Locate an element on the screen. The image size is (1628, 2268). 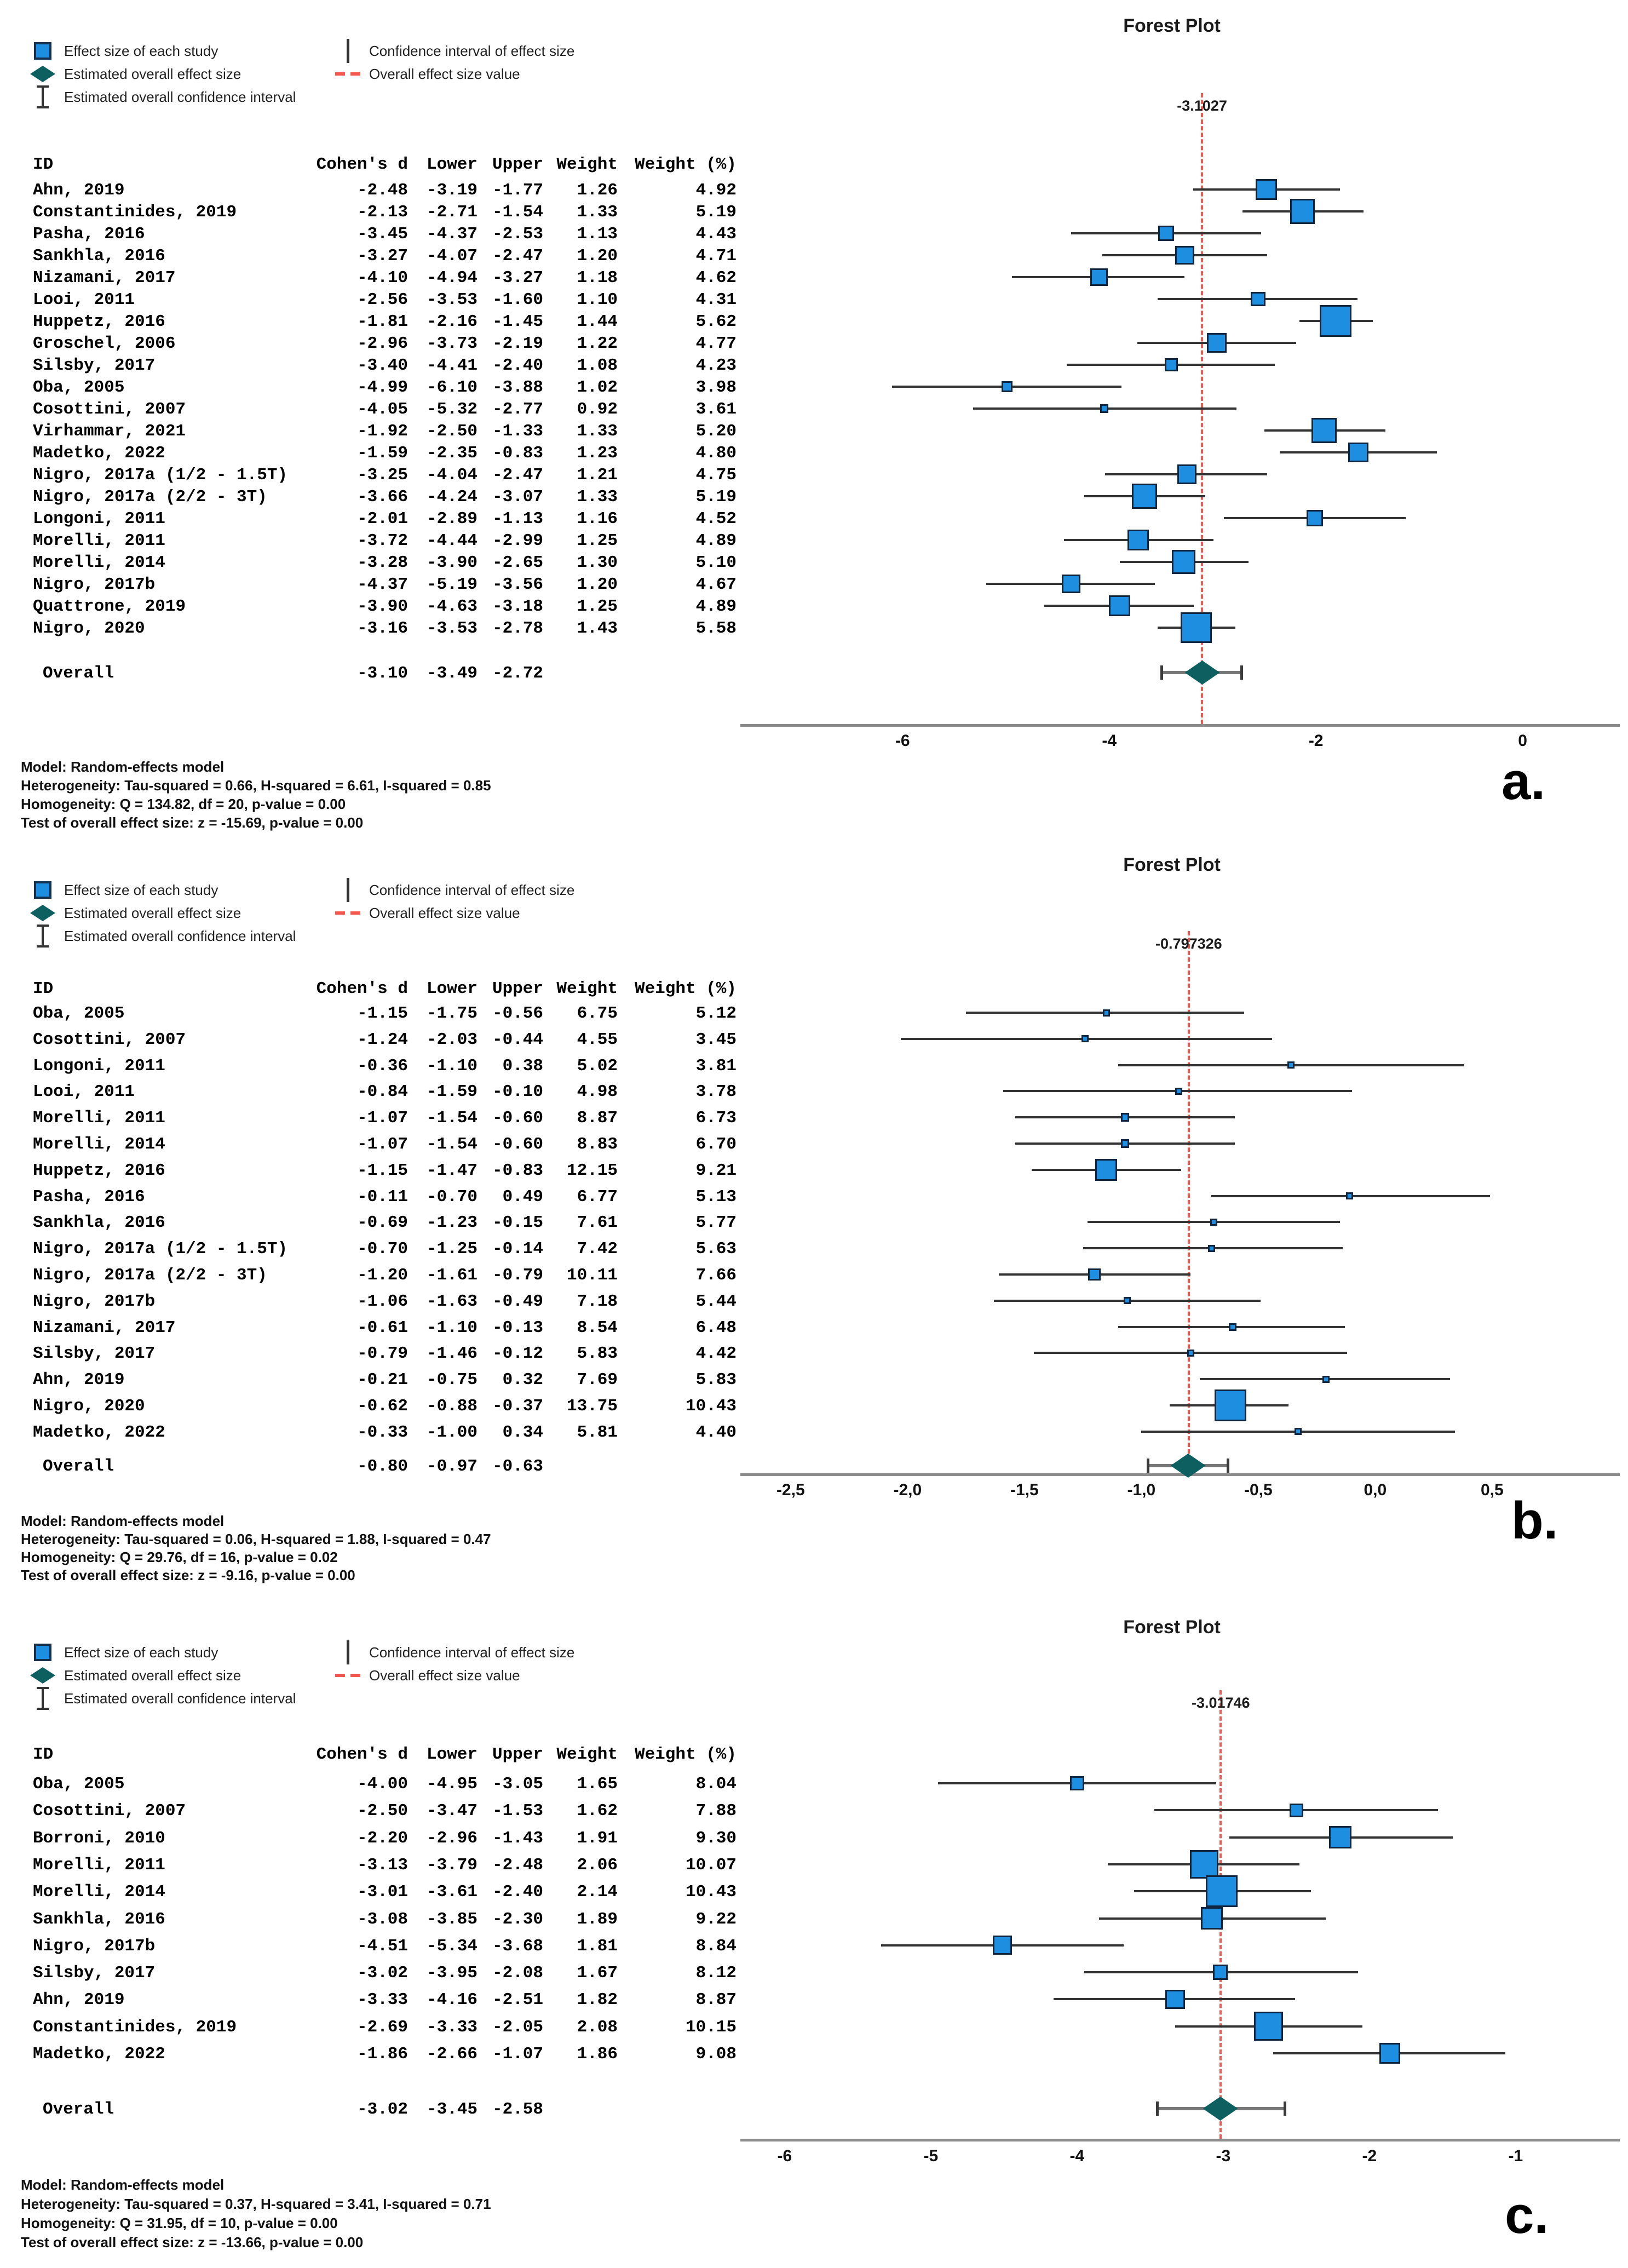
weight: 5.02 is located at coordinates (597, 1066).